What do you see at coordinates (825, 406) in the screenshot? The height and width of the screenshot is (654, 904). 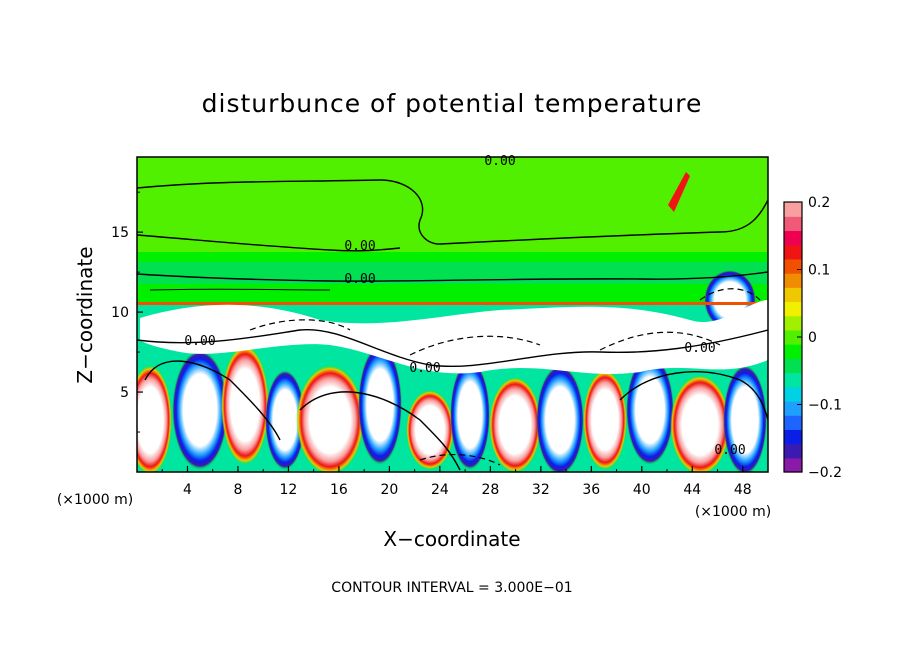 I see `colorbar-tick-label: −0.1` at bounding box center [825, 406].